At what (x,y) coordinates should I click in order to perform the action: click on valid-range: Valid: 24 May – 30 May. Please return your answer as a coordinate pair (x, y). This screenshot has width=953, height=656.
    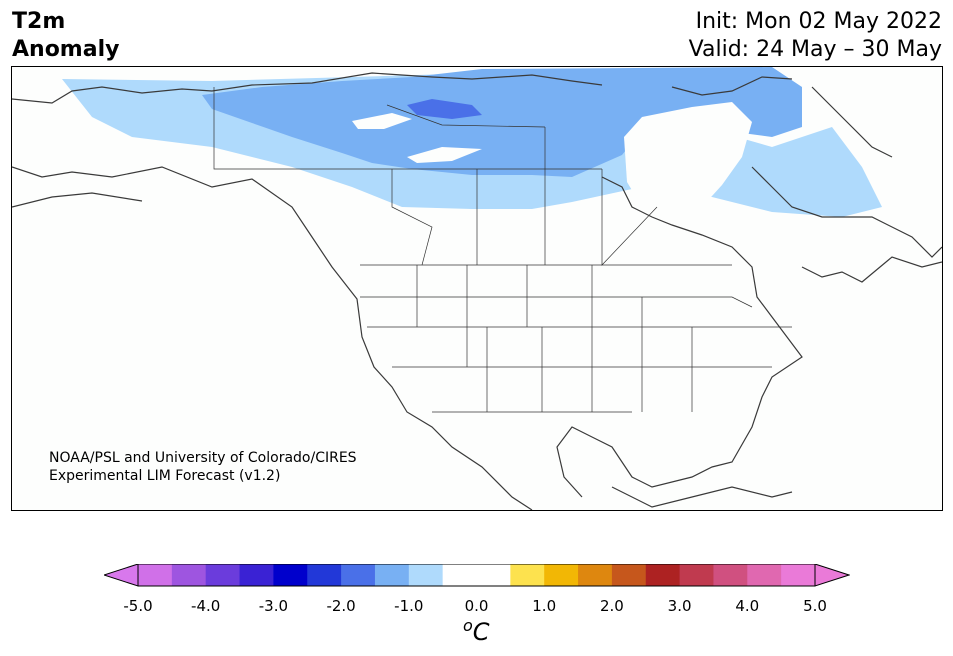
    Looking at the image, I should click on (815, 49).